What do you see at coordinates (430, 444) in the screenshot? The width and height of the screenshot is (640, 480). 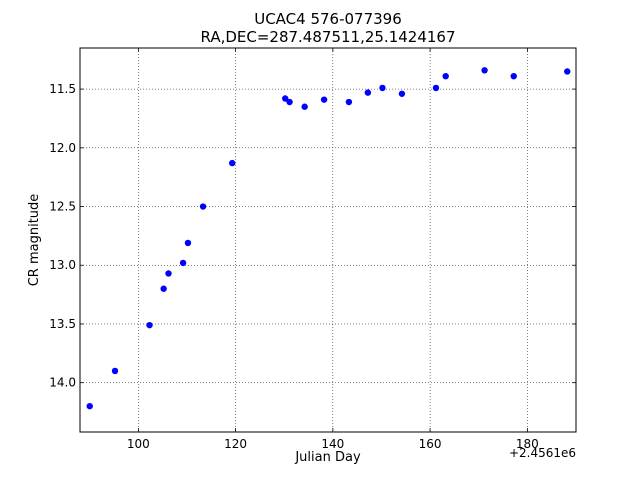 I see `x-tick-label: 160` at bounding box center [430, 444].